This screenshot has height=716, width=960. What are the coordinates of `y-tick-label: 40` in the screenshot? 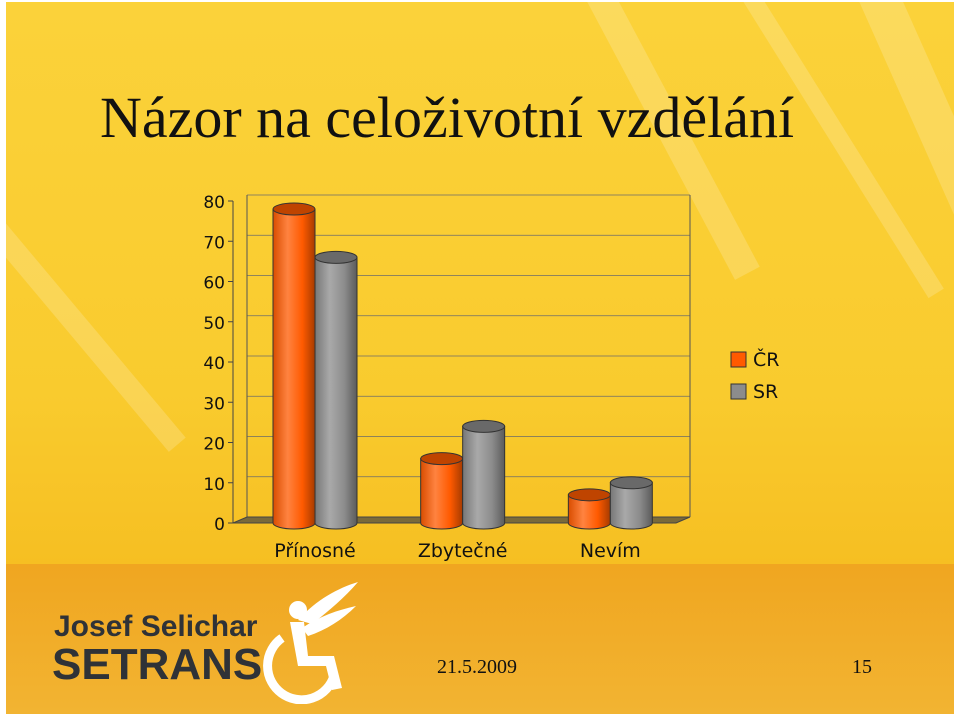 It's located at (214, 364).